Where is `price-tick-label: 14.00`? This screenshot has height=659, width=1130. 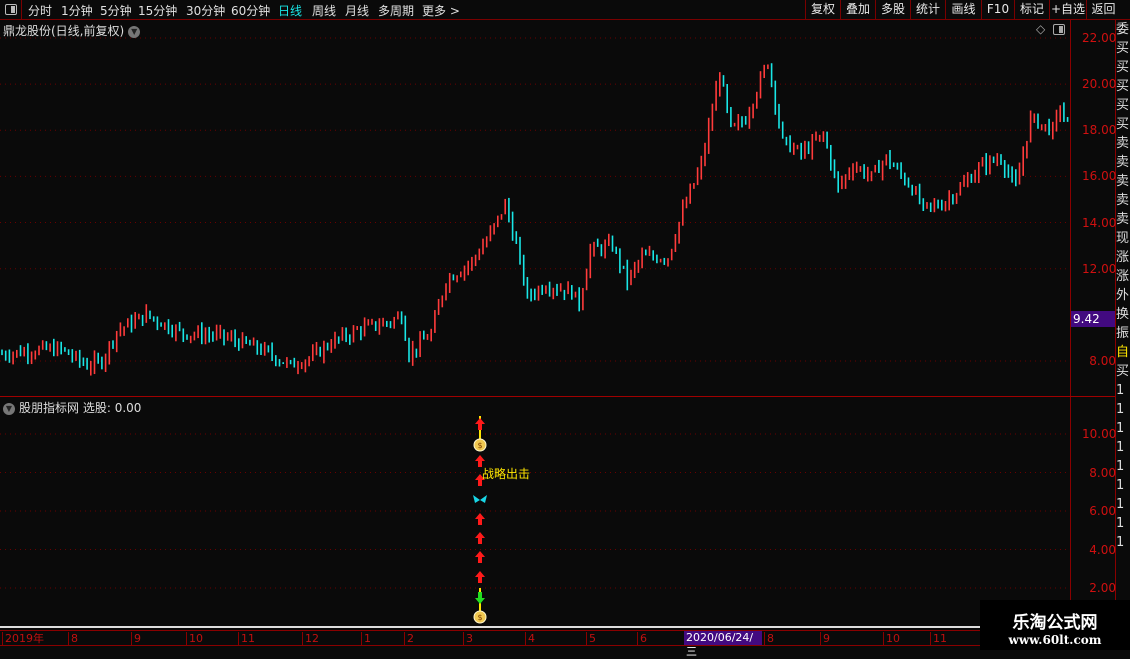 price-tick-label: 14.00 is located at coordinates (1099, 222).